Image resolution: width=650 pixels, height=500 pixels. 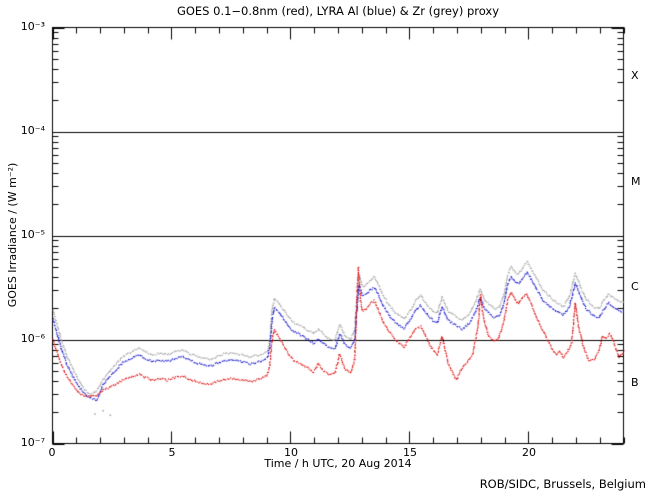 I want to click on y-tick-label-1e-7: 10⁻⁷, so click(x=32, y=442).